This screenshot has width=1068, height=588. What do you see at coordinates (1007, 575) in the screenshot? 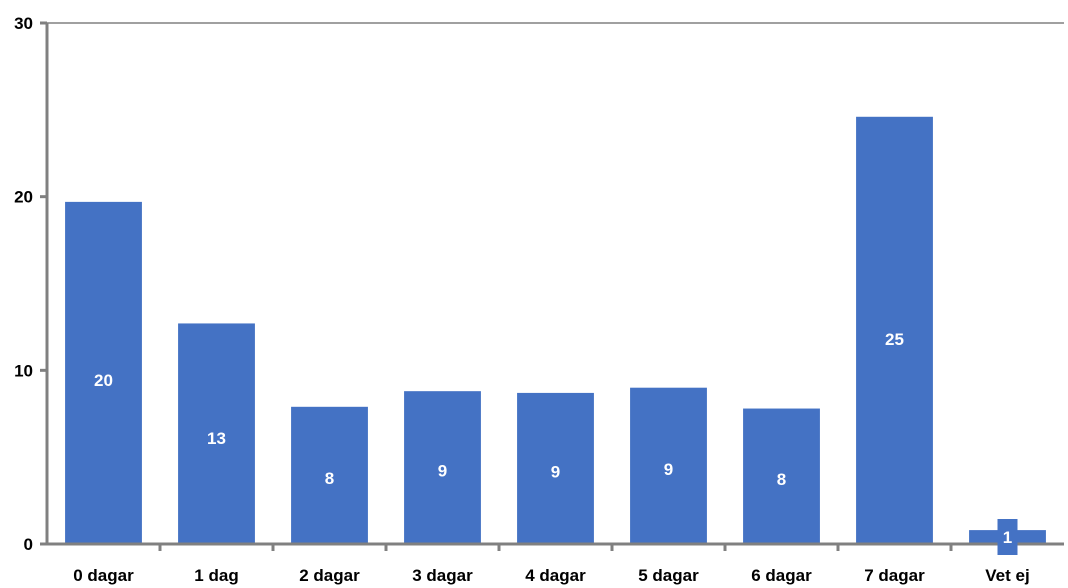
I see `x-tick-label: Vet ej` at bounding box center [1007, 575].